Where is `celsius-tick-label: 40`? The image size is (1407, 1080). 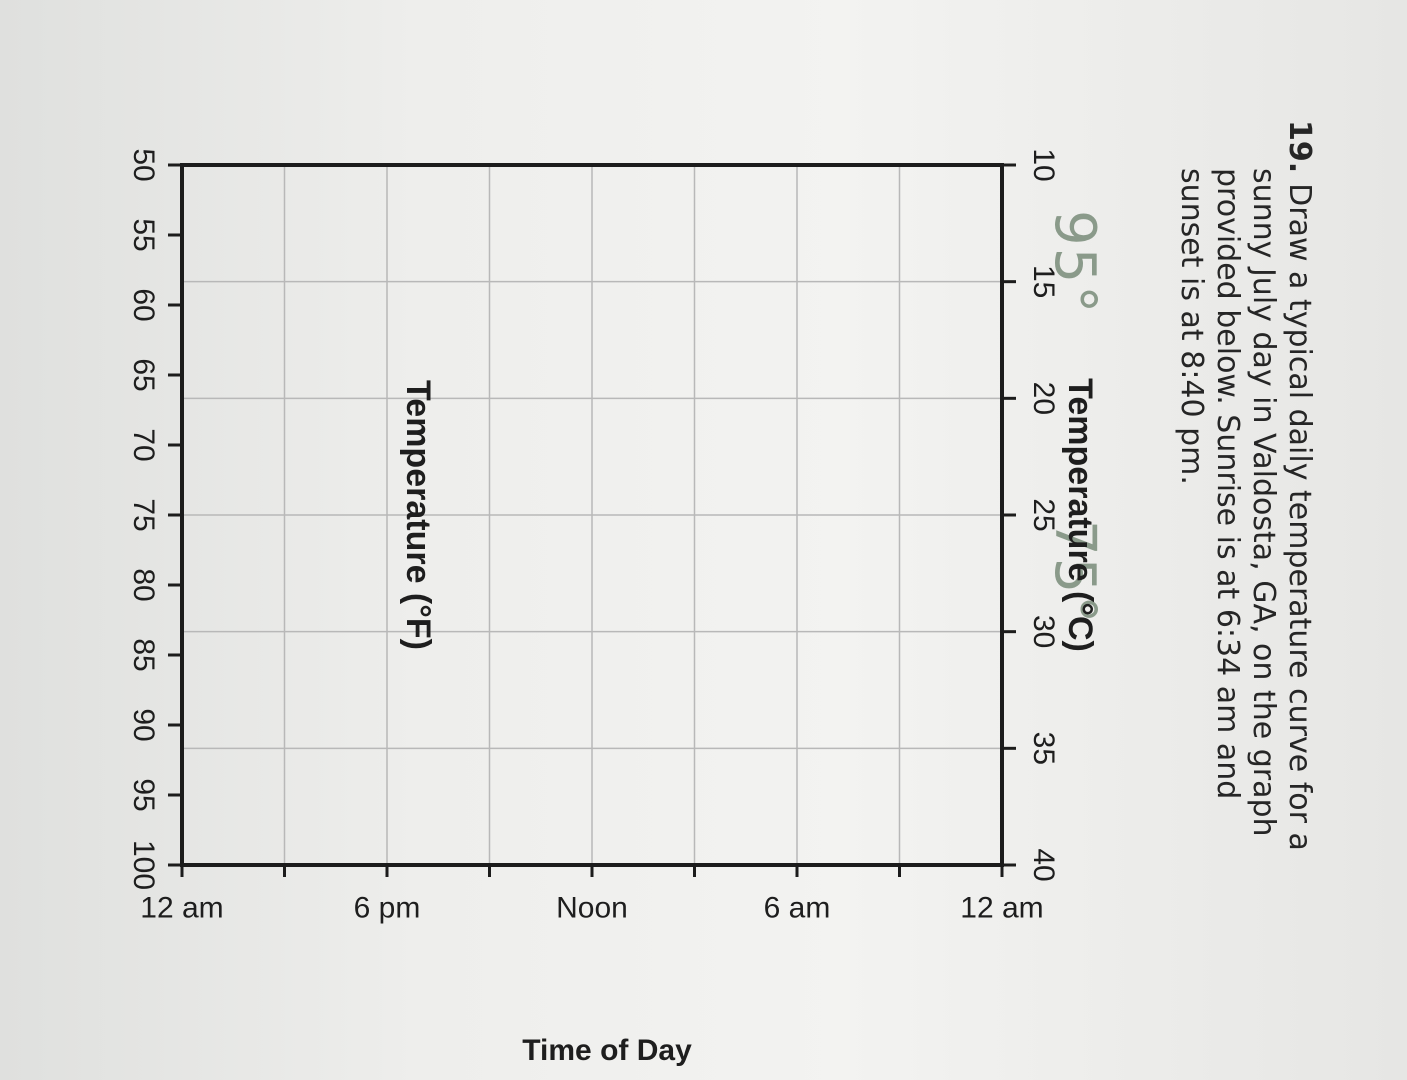
celsius-tick-label: 40 is located at coordinates (1043, 864).